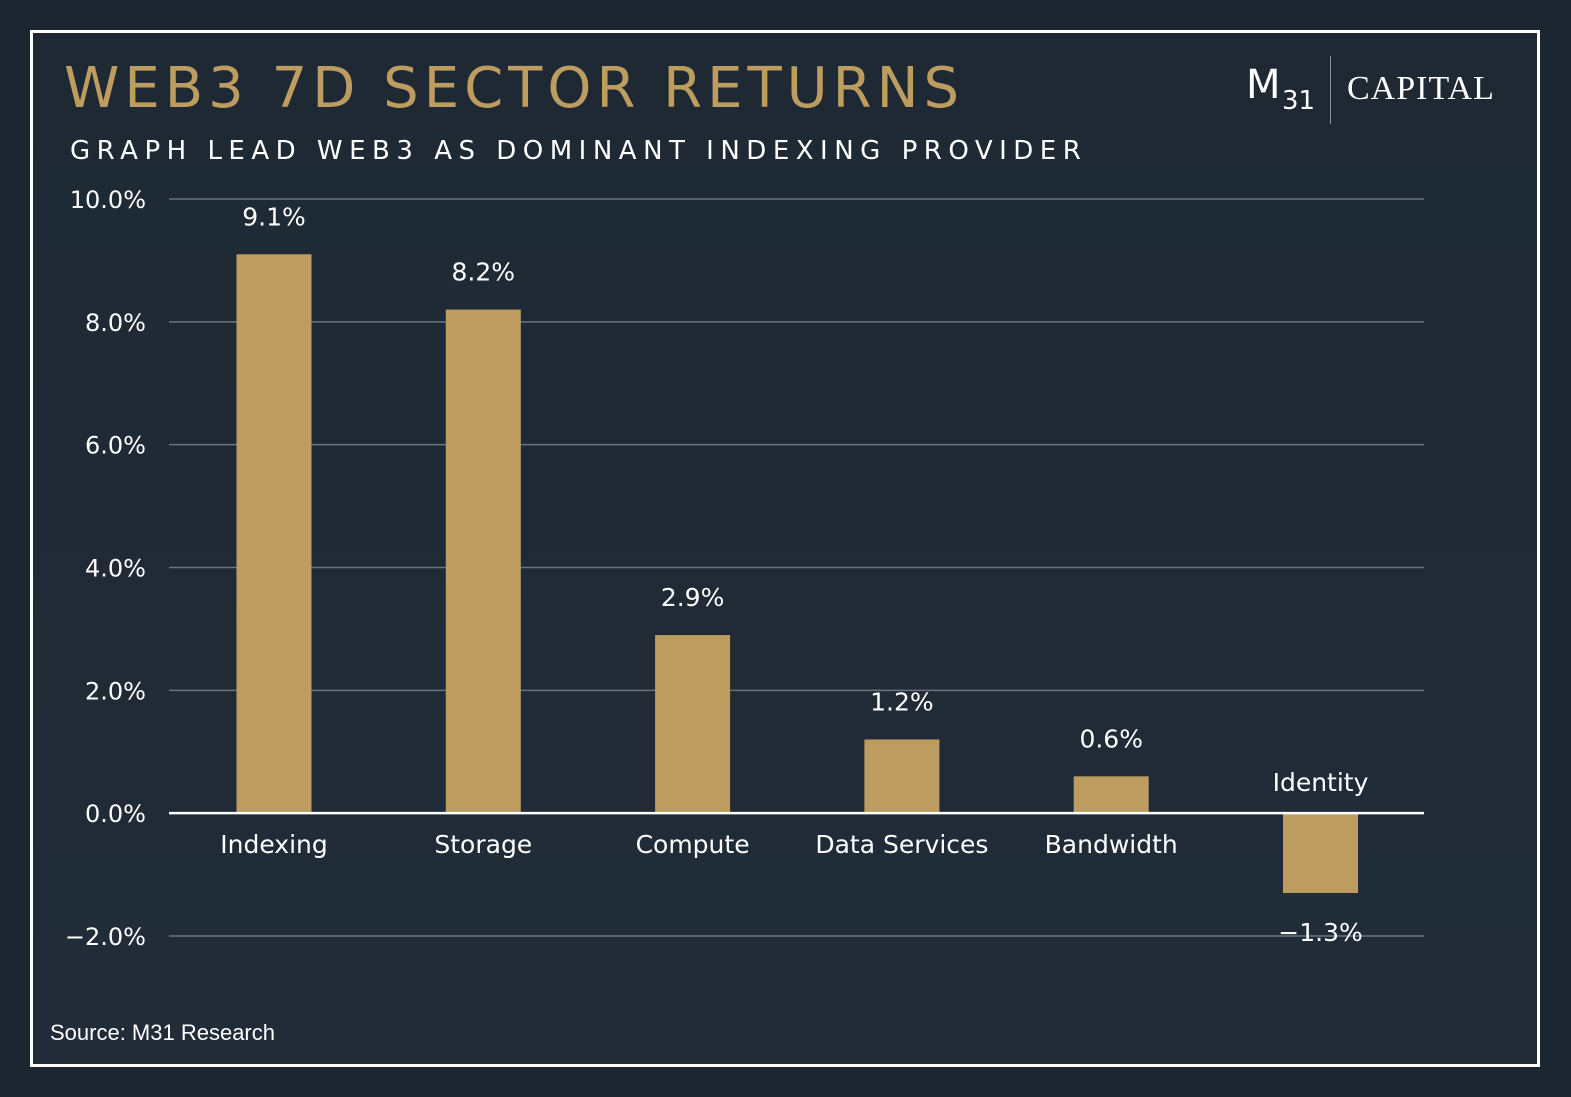 Image resolution: width=1571 pixels, height=1097 pixels. I want to click on data-label: 1.2%, so click(902, 701).